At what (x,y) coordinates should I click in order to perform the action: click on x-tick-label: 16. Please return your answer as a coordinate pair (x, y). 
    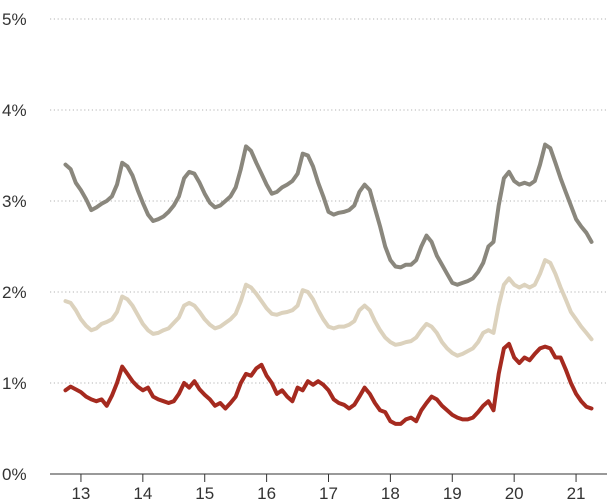
    Looking at the image, I should click on (266, 493).